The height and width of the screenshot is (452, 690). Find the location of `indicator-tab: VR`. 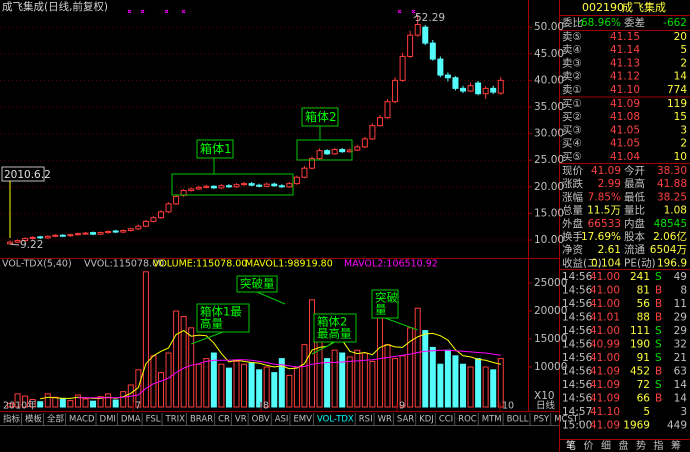

indicator-tab: VR is located at coordinates (241, 420).